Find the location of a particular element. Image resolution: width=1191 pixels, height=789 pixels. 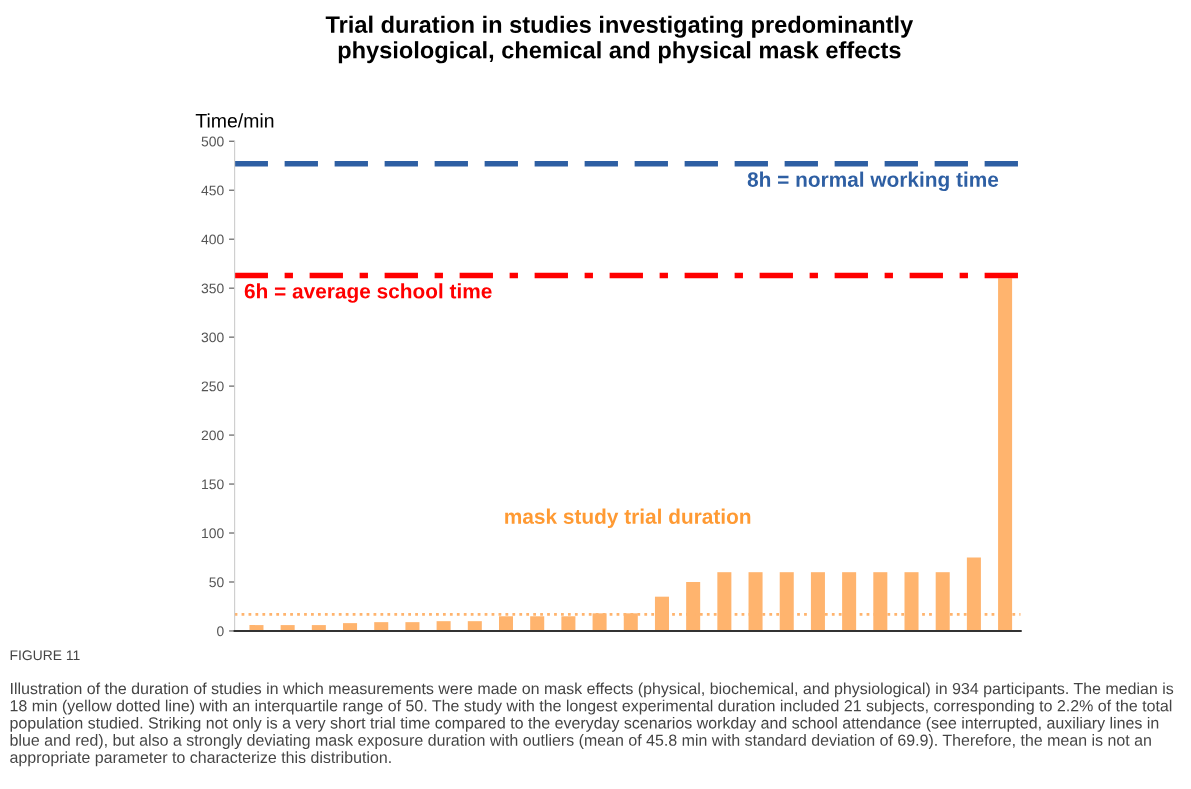

caption: FIGURE 11 is located at coordinates (45, 655).